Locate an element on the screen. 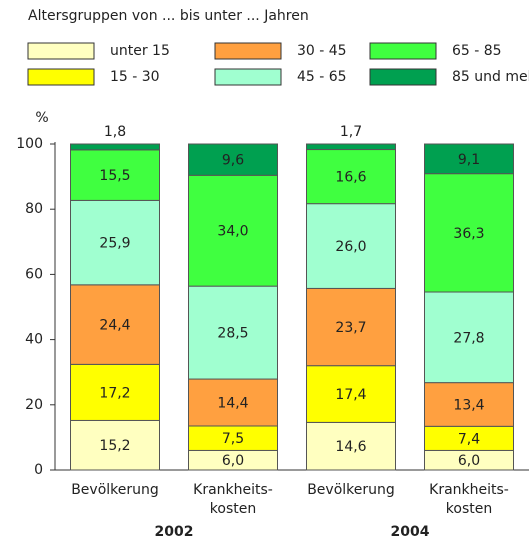 The image size is (529, 544). y-tick-label: 60 is located at coordinates (34, 274).